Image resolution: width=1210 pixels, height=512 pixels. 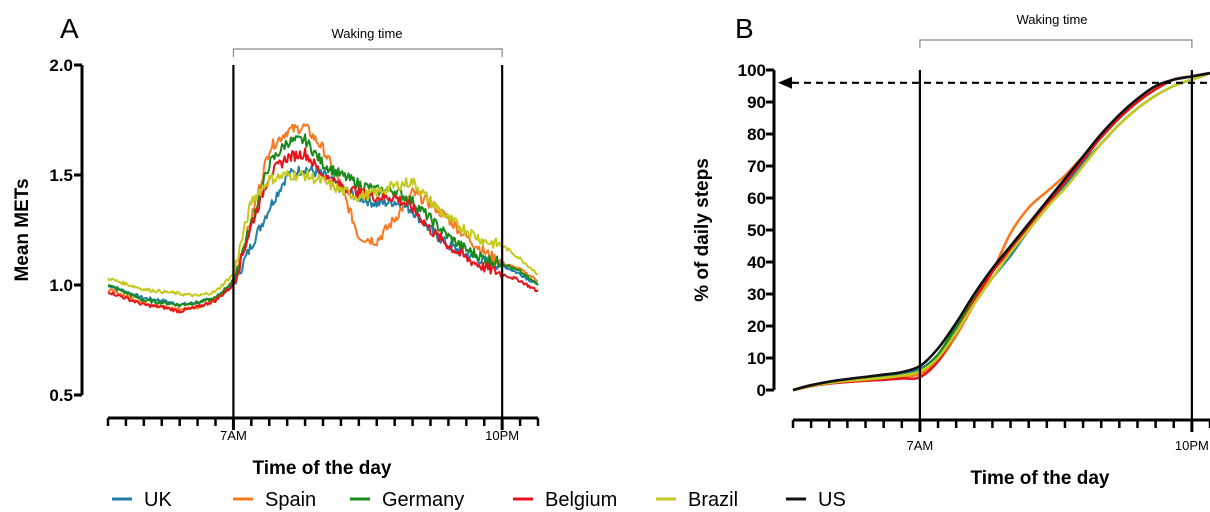 I want to click on series-line-spain, so click(x=323, y=217).